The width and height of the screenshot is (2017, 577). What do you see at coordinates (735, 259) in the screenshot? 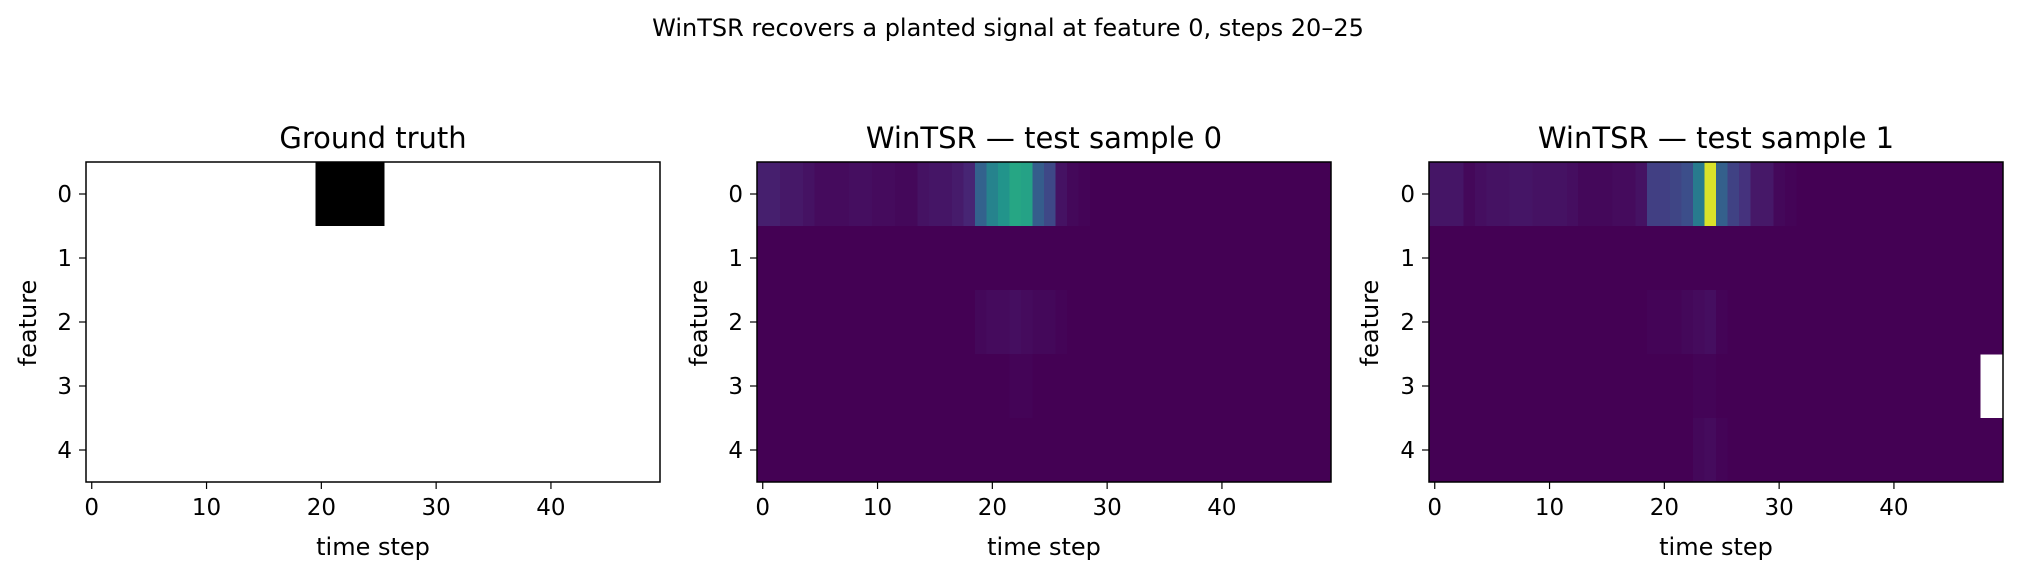
I see `y-tick-label: 1` at bounding box center [735, 259].